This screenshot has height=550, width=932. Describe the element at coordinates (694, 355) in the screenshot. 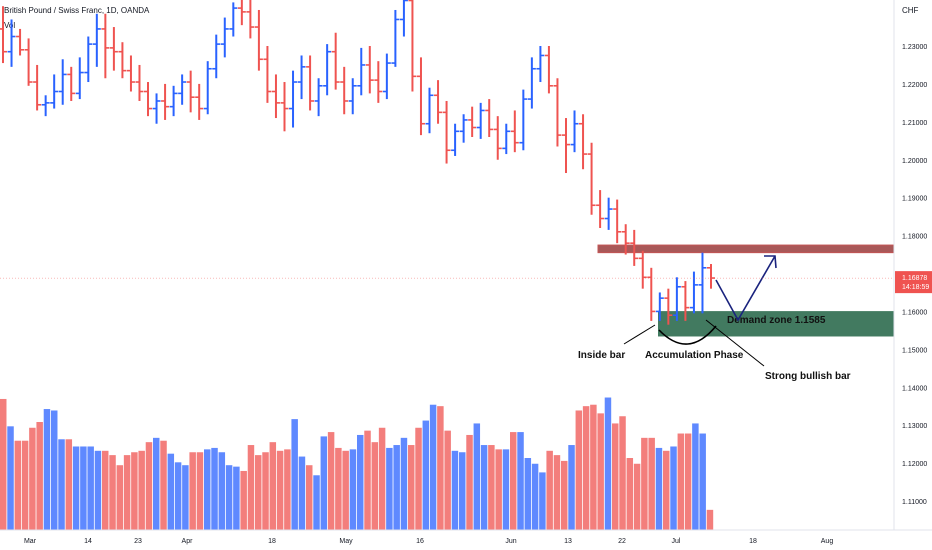

I see `accumulation-label: Accumulation Phase` at that location.